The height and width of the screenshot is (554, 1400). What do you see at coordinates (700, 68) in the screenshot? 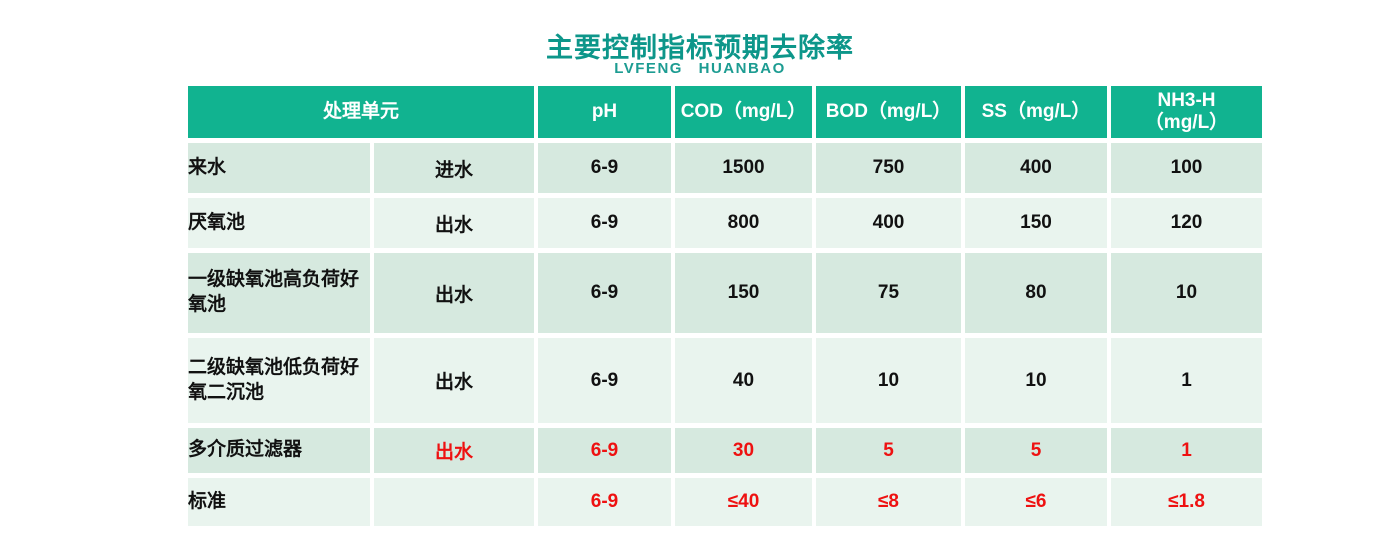
I see `page-subtitle: LVFENG HUANBAO` at bounding box center [700, 68].